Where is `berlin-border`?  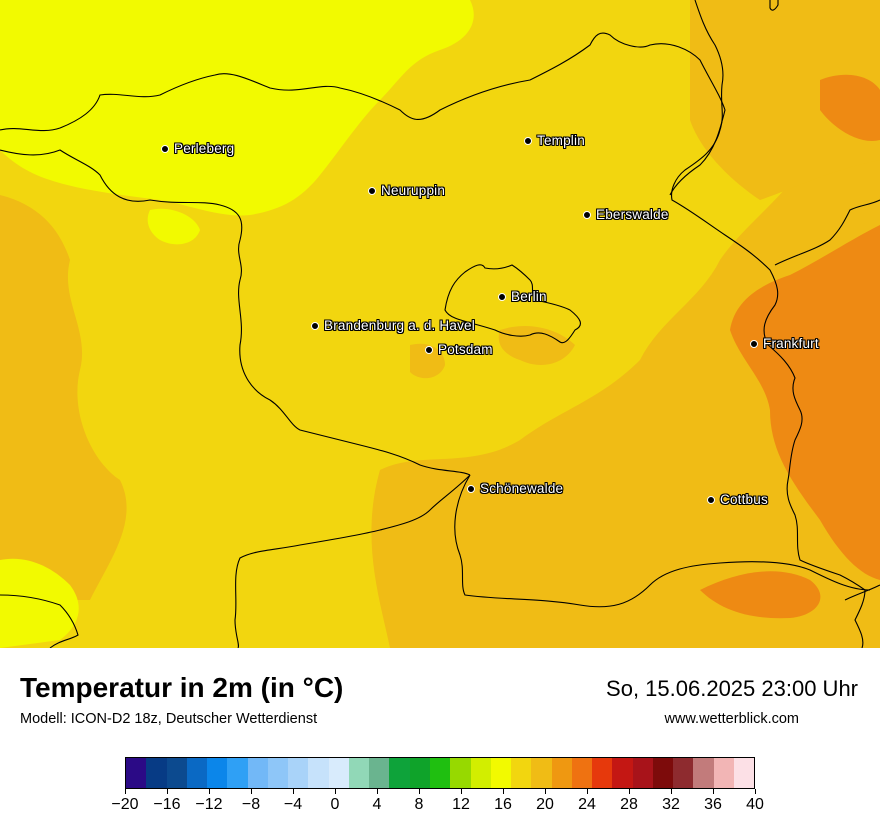
berlin-border is located at coordinates (512, 304).